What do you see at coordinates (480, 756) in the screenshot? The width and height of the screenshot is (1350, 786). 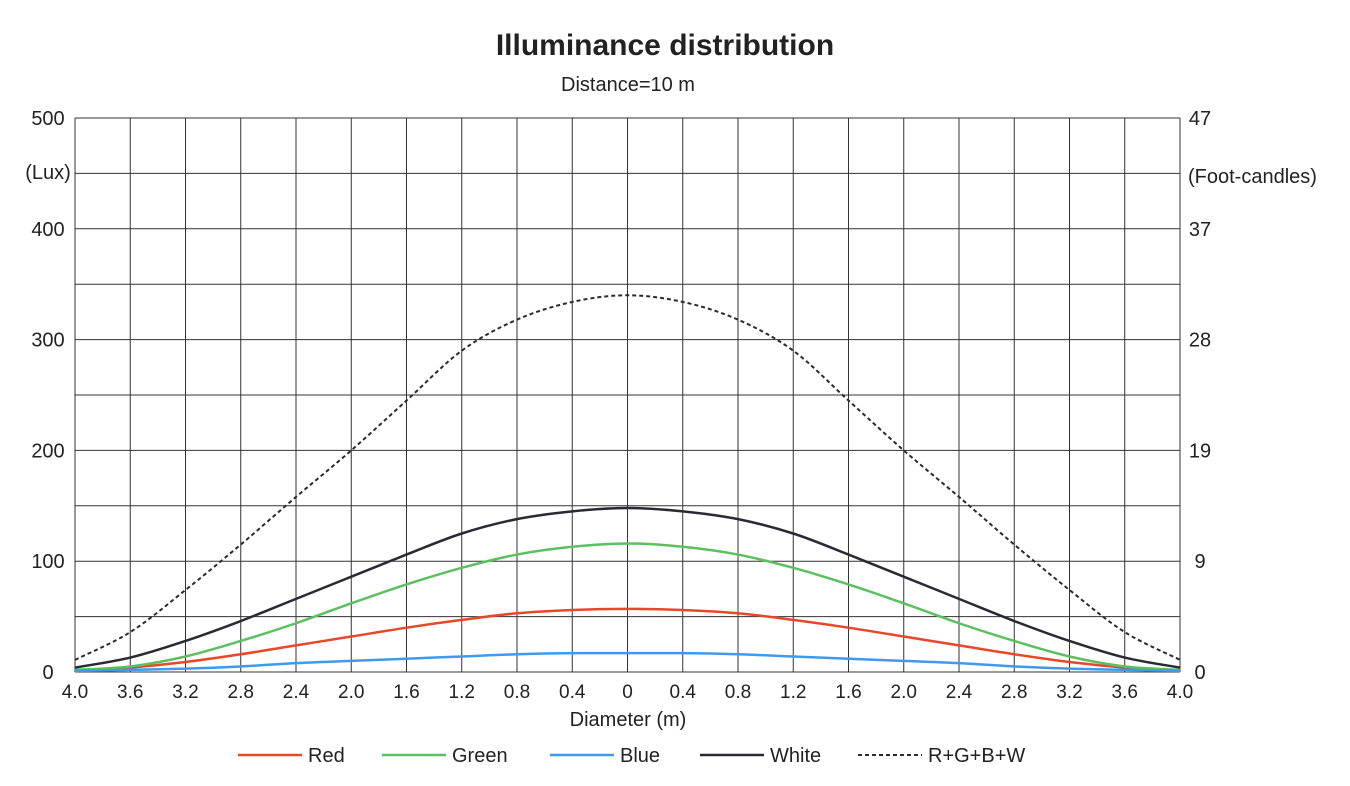 I see `legend-label: Green` at bounding box center [480, 756].